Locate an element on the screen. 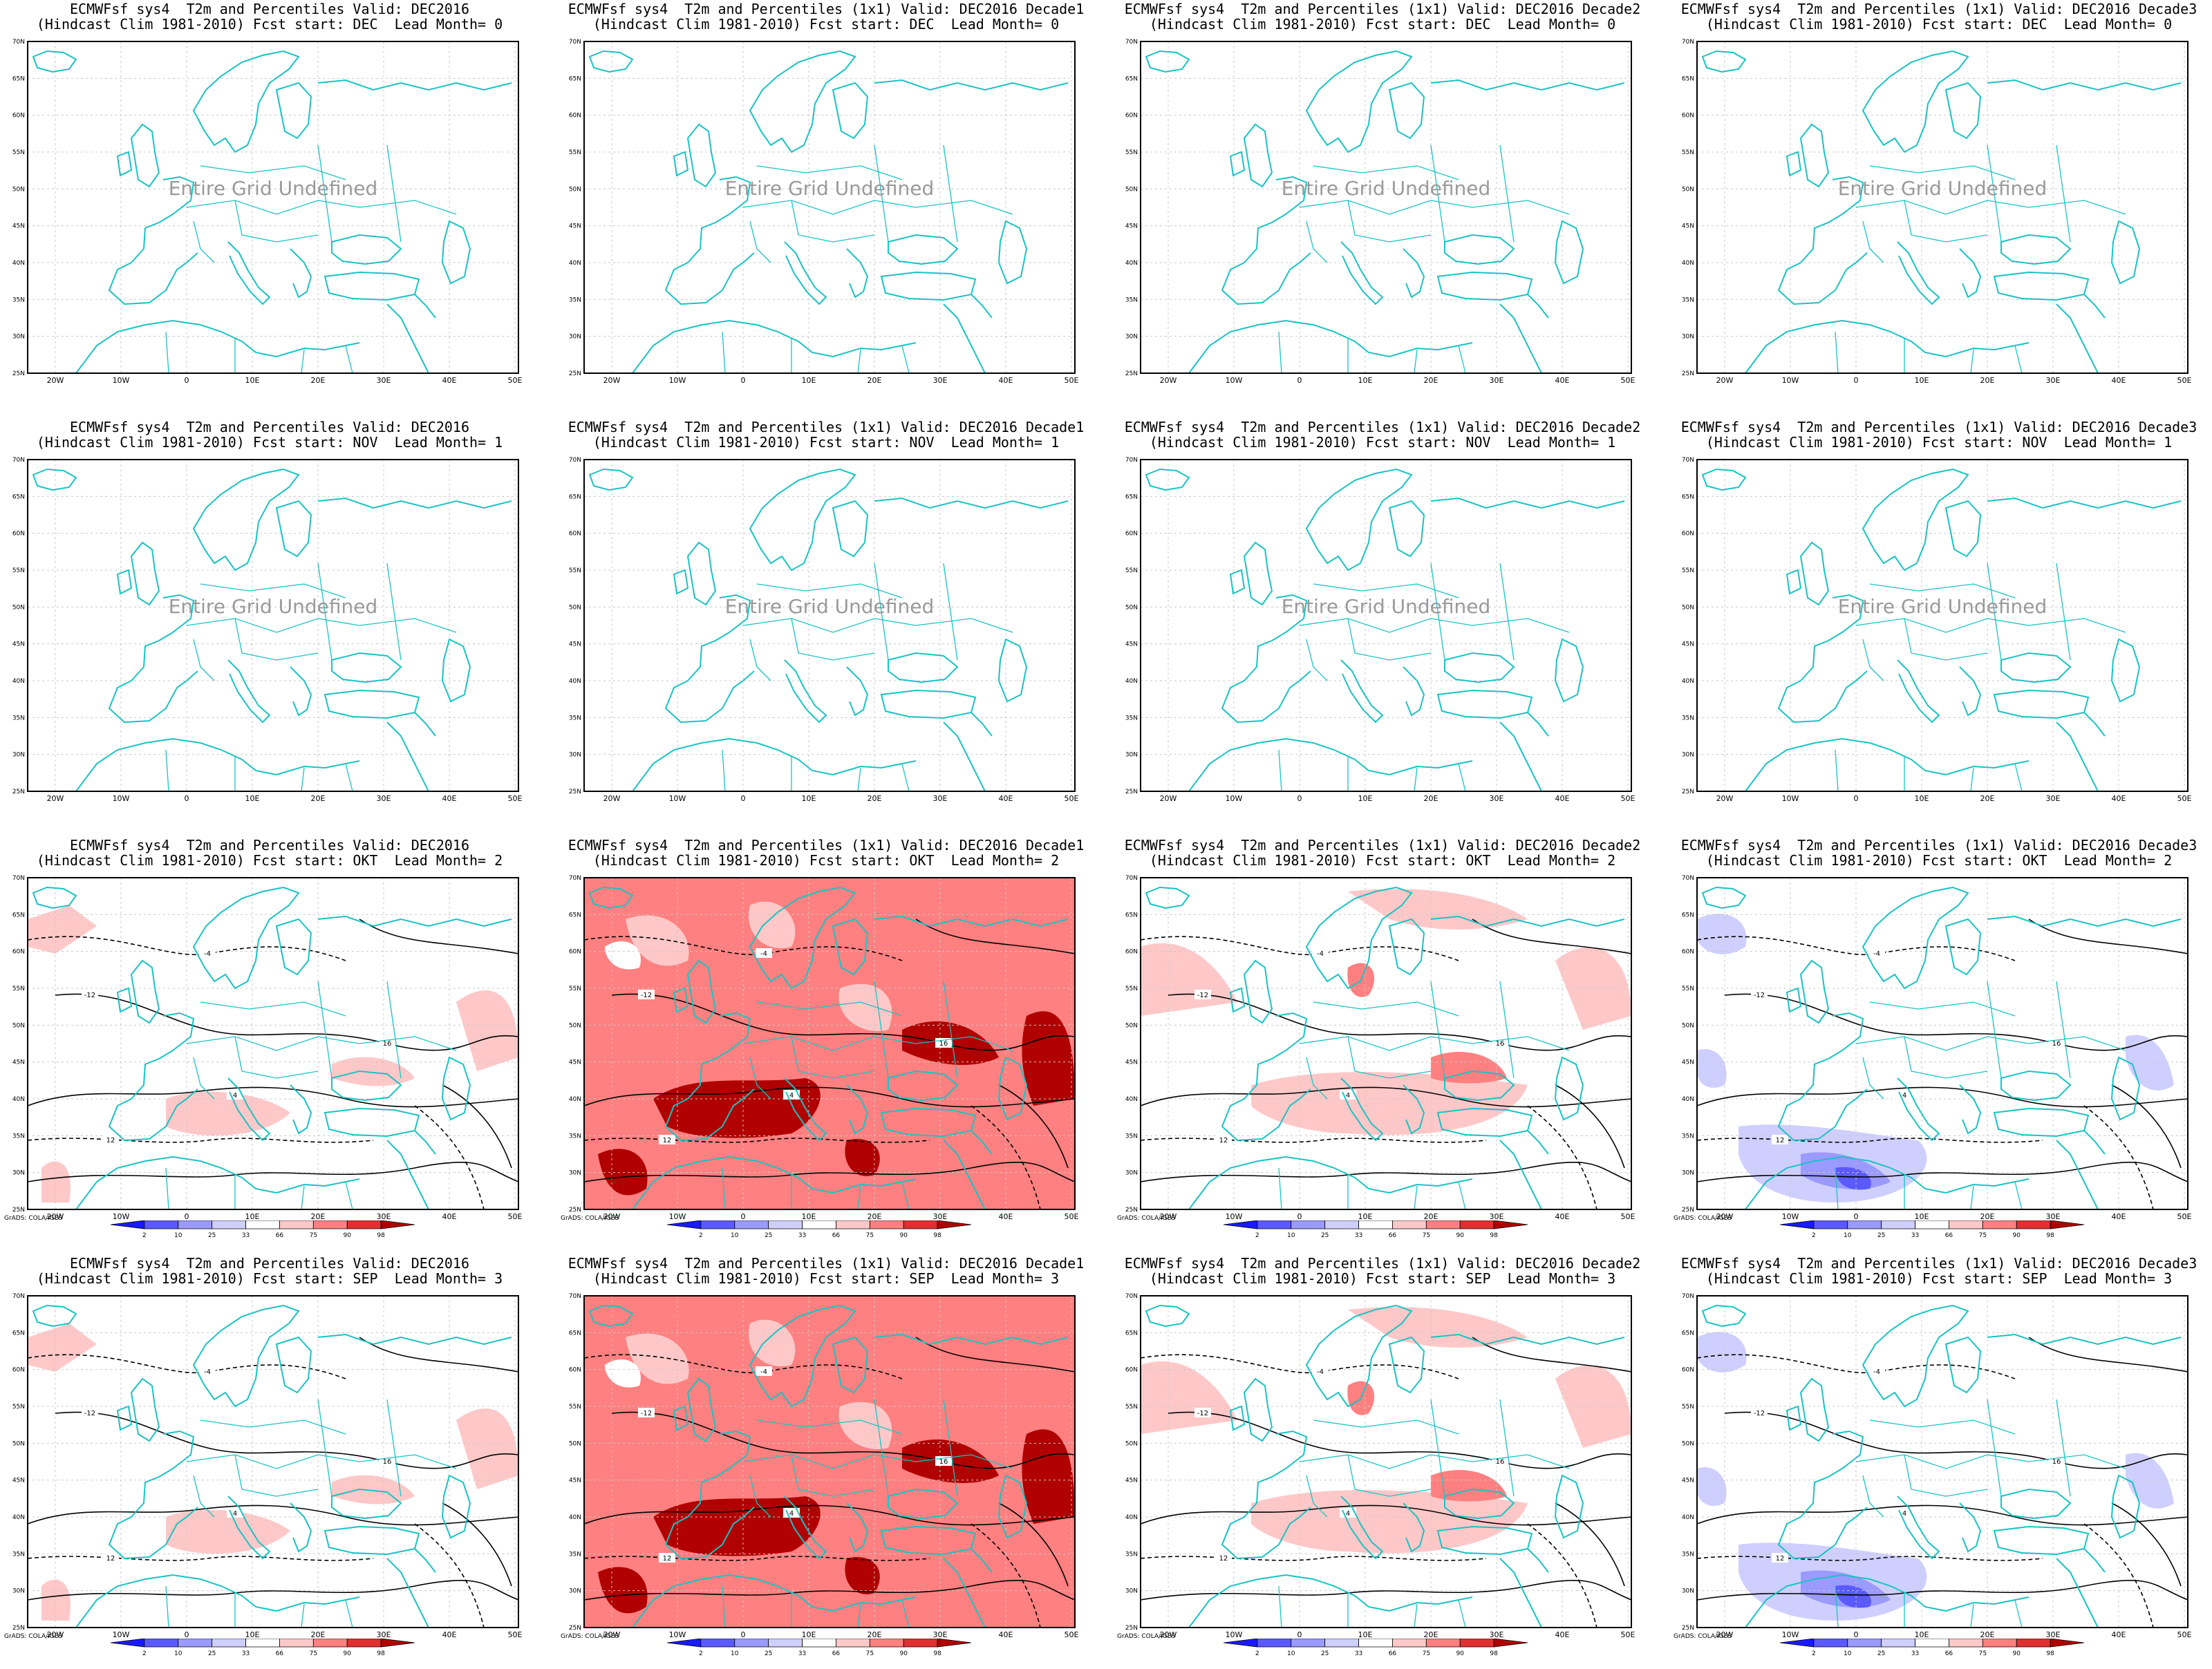  latitude-label: 30N is located at coordinates (575, 1173).